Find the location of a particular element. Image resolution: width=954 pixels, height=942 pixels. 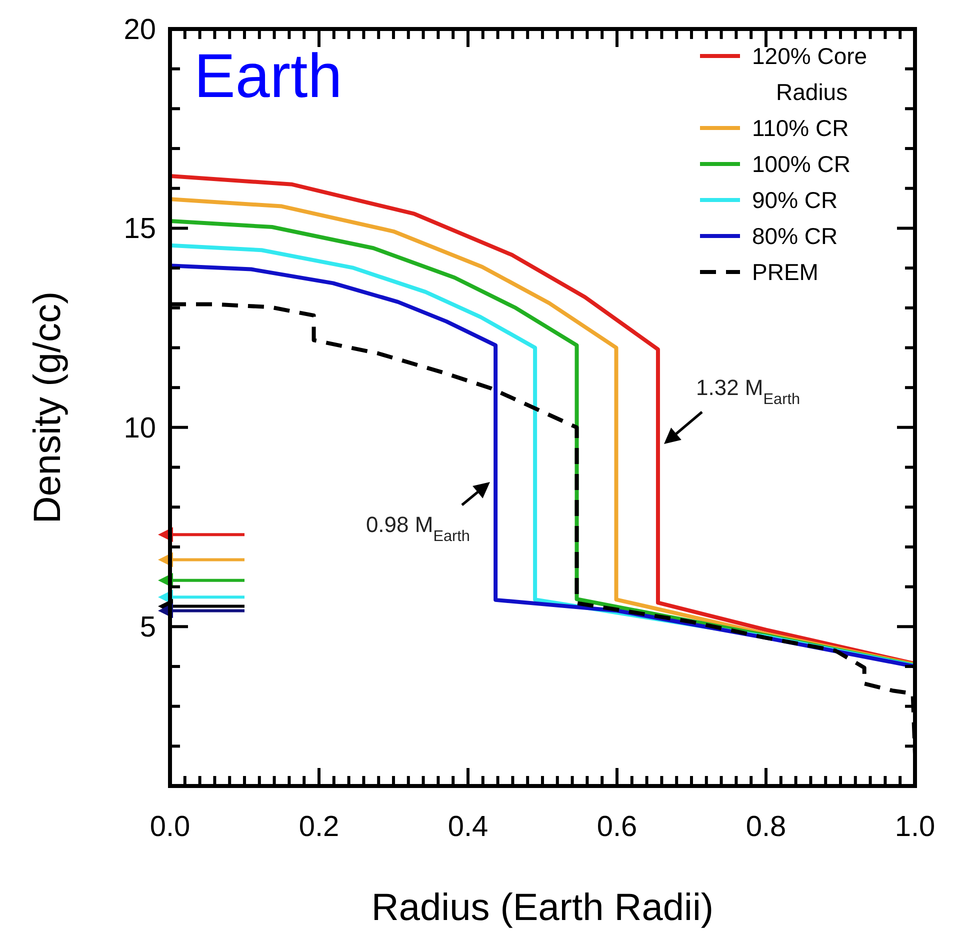

legend-label: PREM is located at coordinates (785, 272).